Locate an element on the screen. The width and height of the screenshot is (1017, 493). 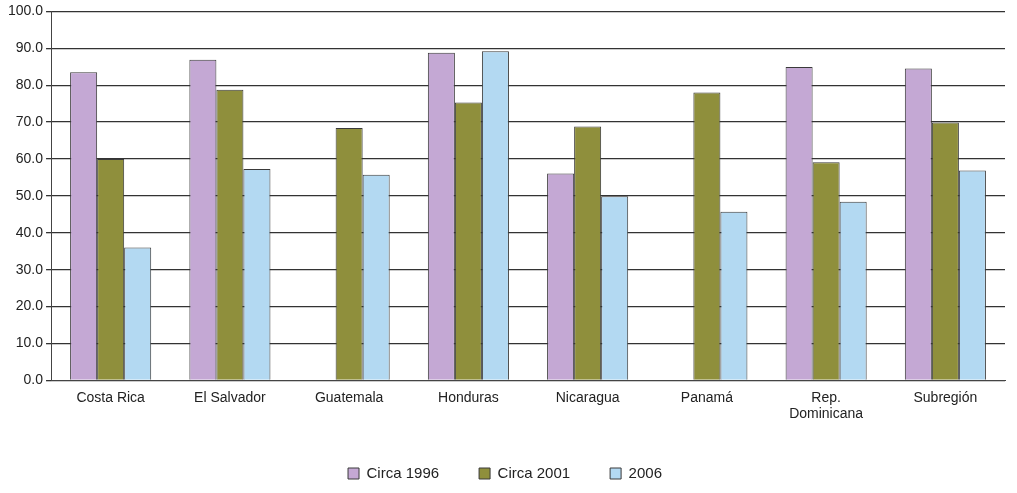
y-tick-label: 50.0 is located at coordinates (29, 194).